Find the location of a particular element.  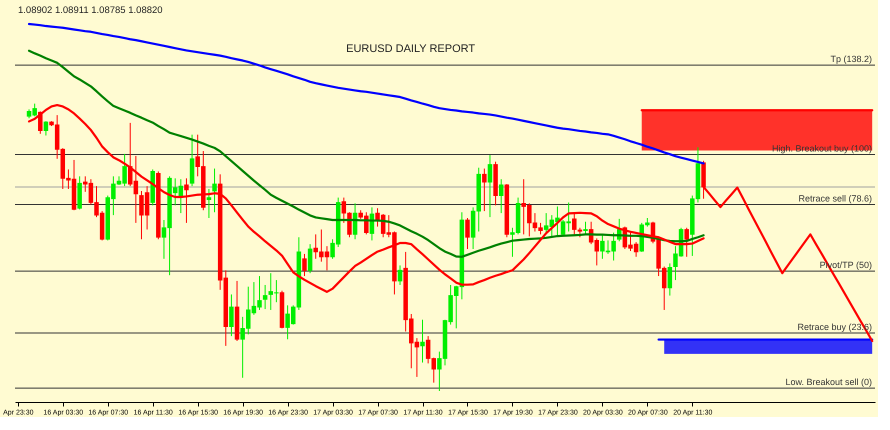

ref-line-label: Low. Breakout sell (0) is located at coordinates (828, 382).